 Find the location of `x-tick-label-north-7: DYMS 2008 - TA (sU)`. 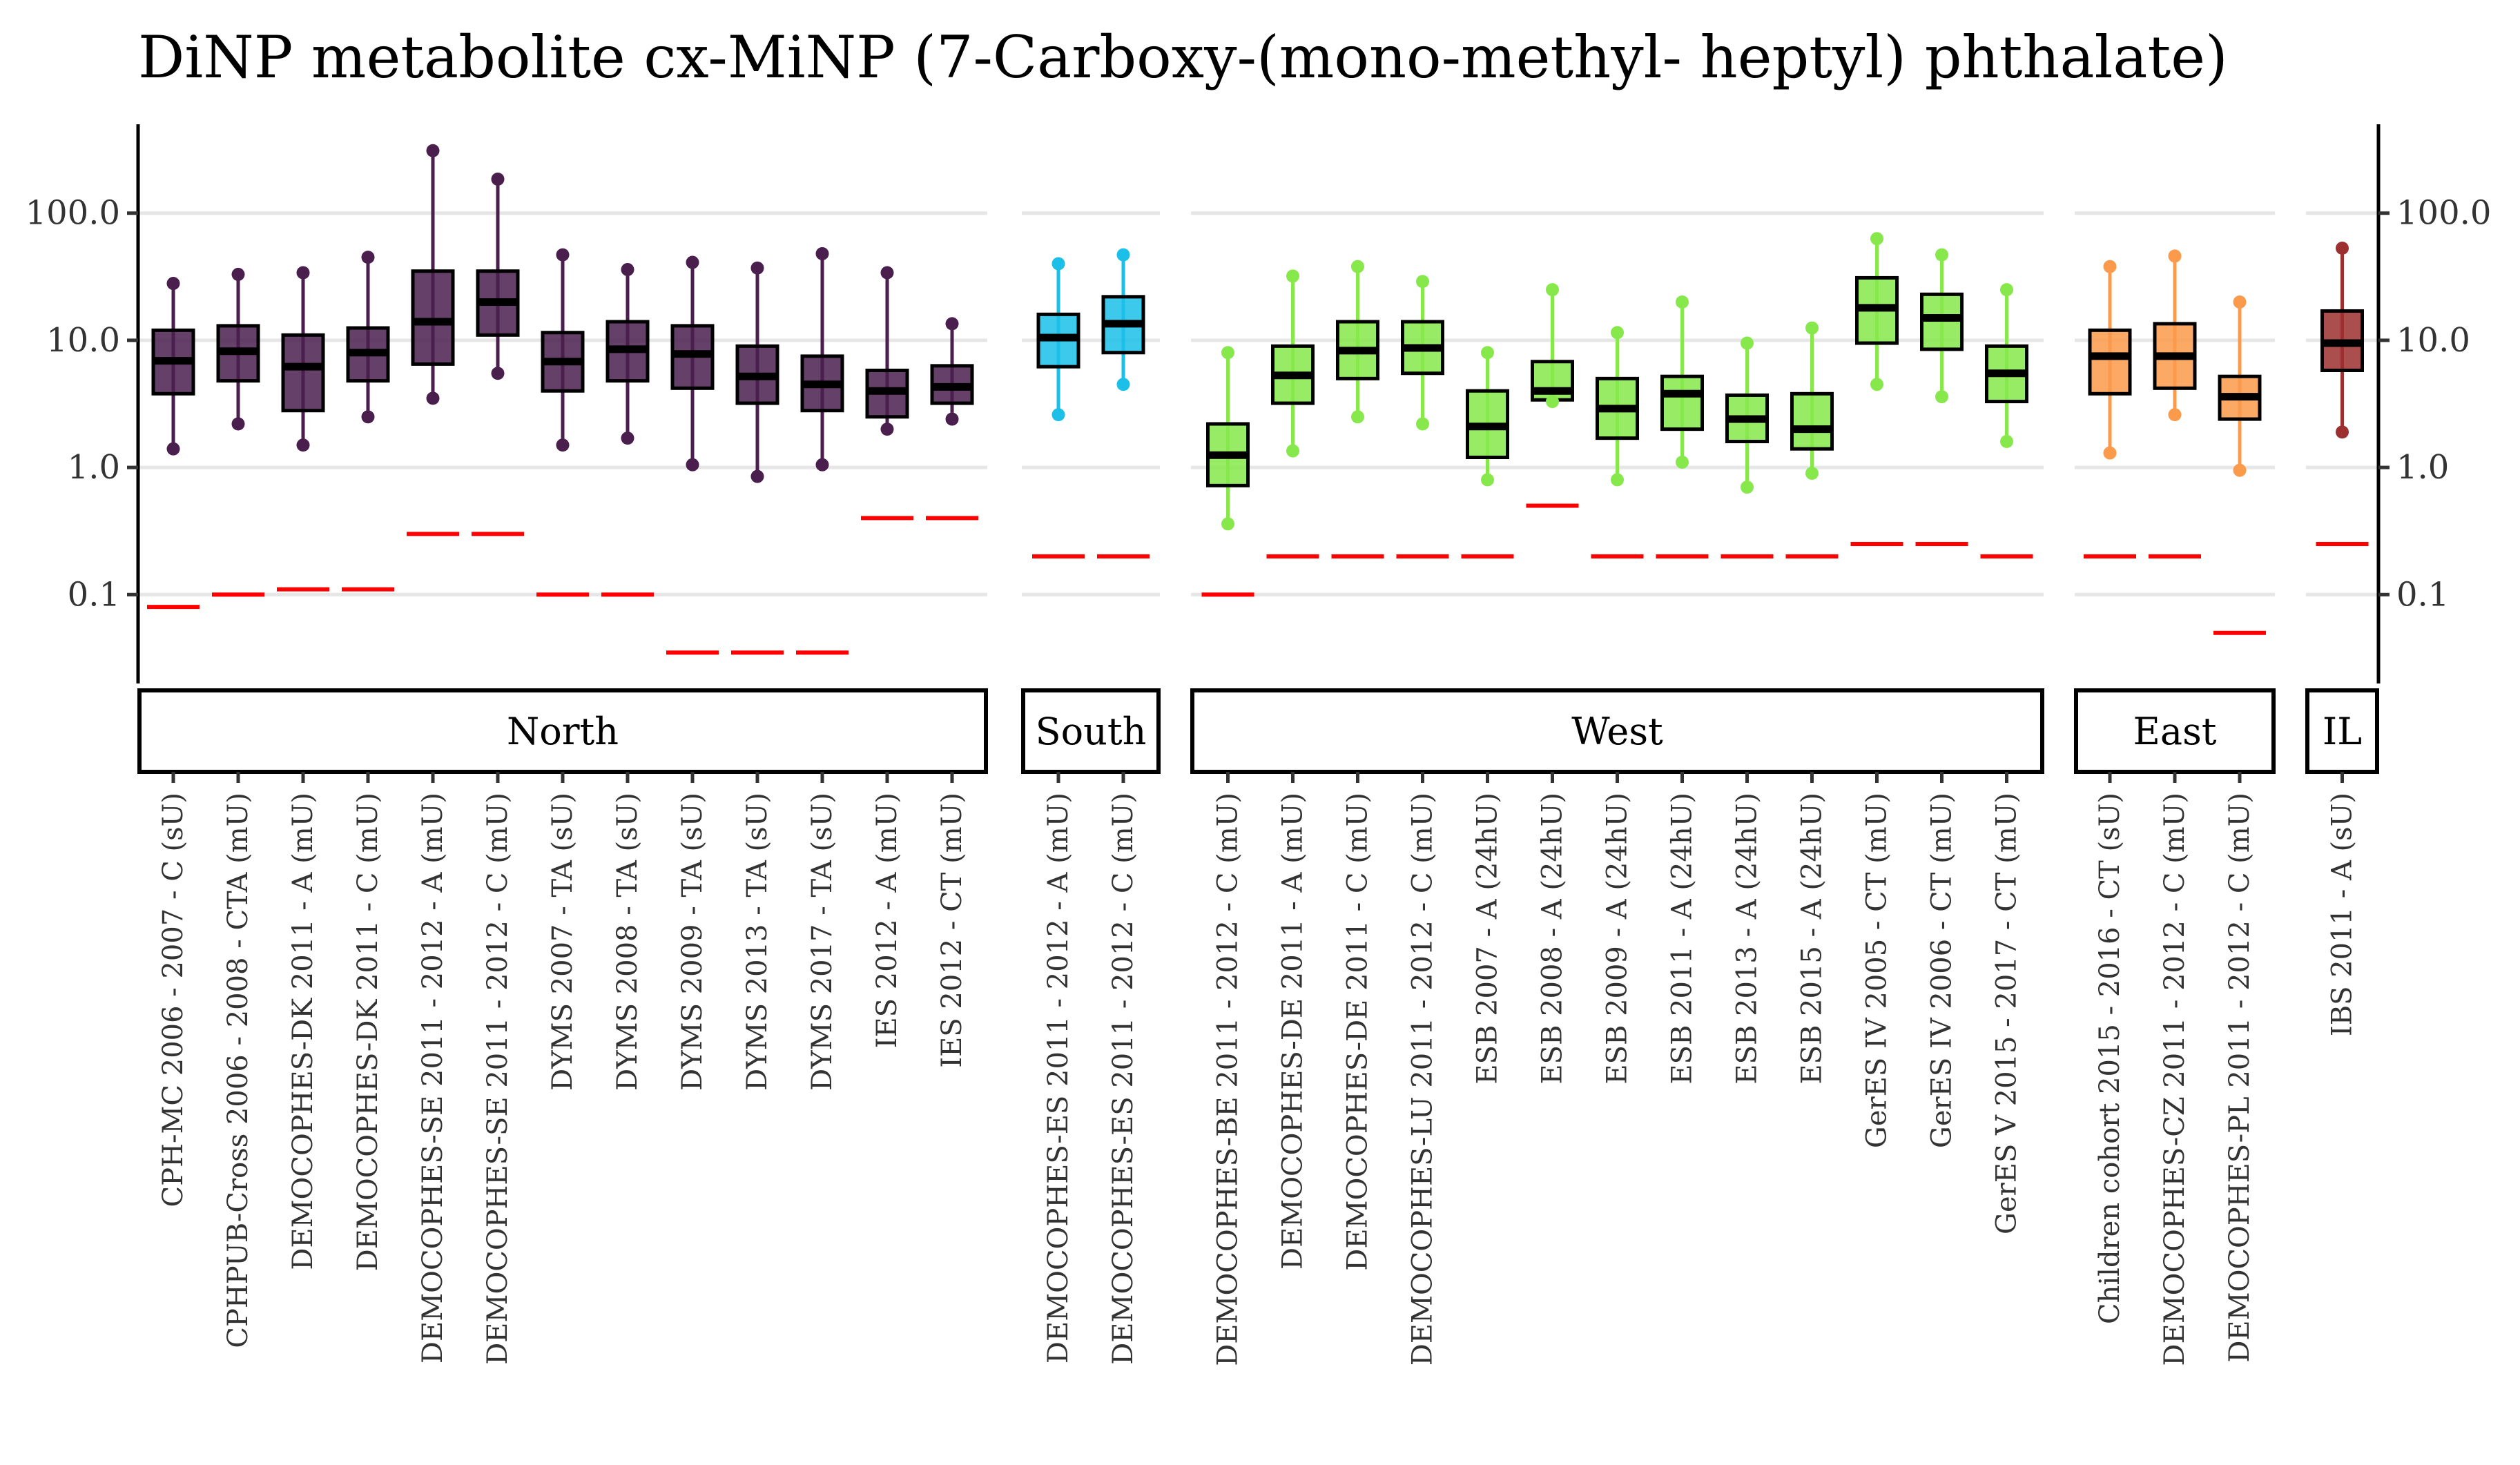

x-tick-label-north-7: DYMS 2008 - TA (sU) is located at coordinates (627, 942).